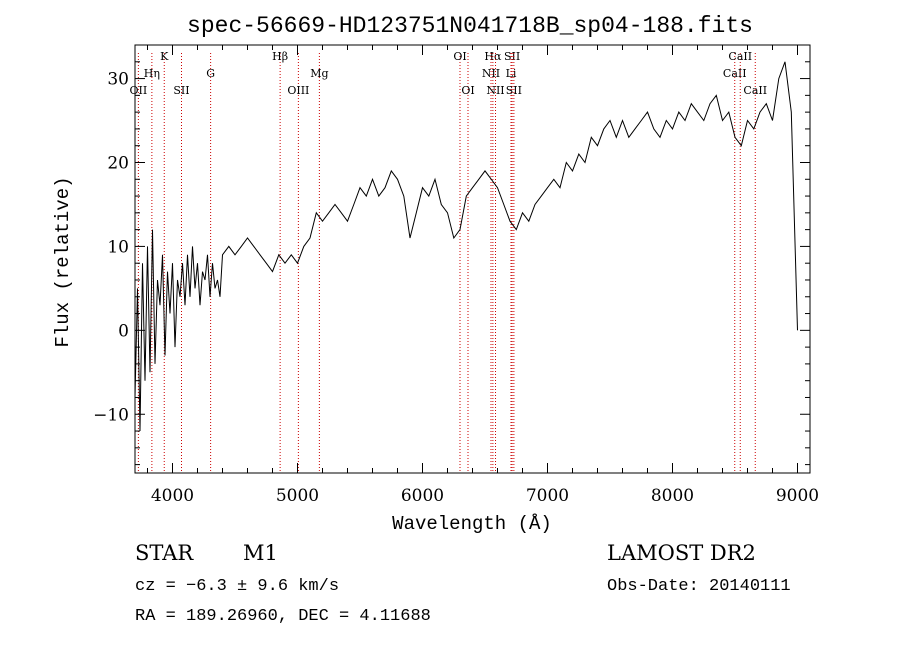 The height and width of the screenshot is (649, 900). Describe the element at coordinates (493, 56) in the screenshot. I see `line-marker-label: Hα` at that location.